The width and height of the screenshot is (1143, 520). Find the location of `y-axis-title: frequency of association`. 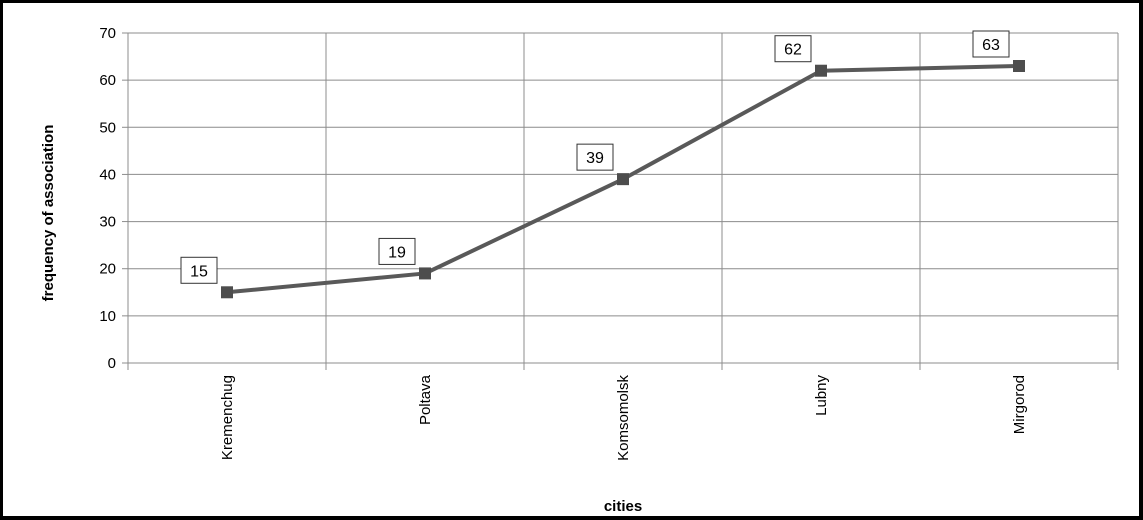

y-axis-title: frequency of association is located at coordinates (48, 213).